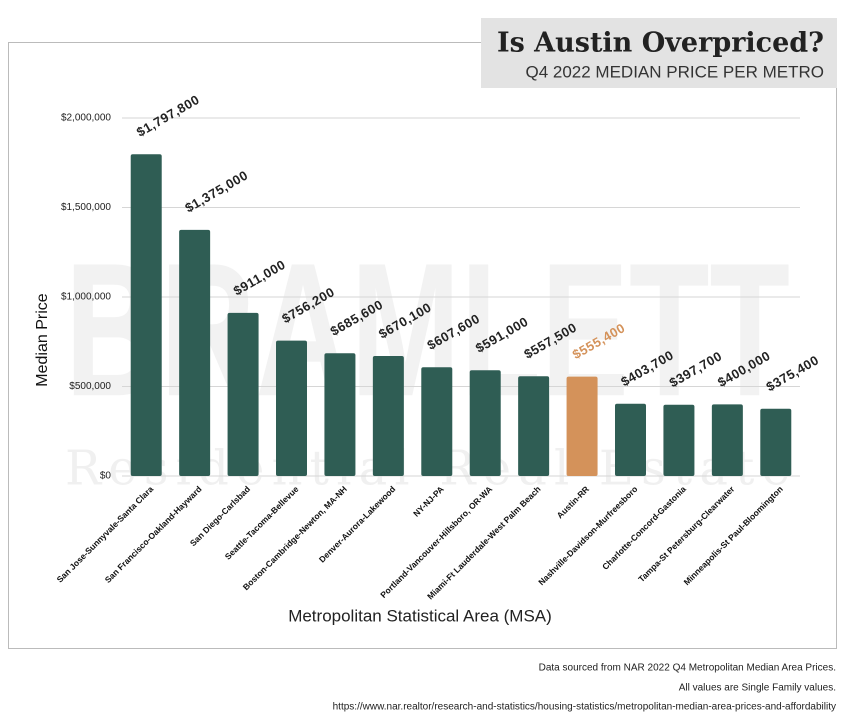 The image size is (846, 723). I want to click on y-axis-label: Median Price, so click(42, 339).